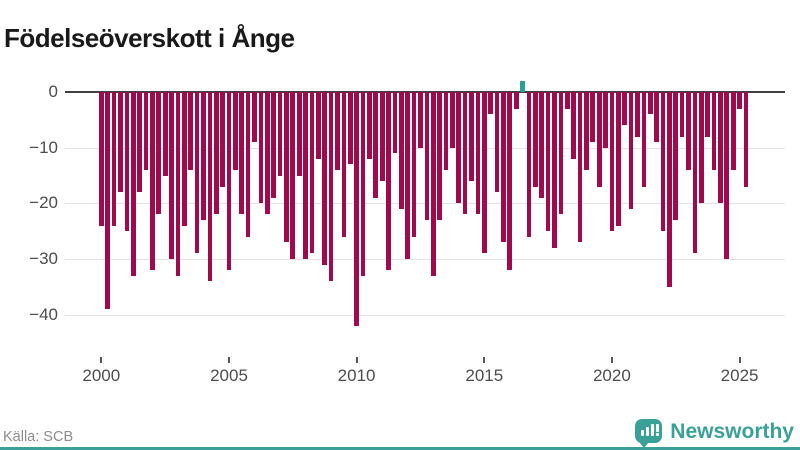 The width and height of the screenshot is (800, 450). Describe the element at coordinates (43, 314) in the screenshot. I see `y-axis-tick-label: −40` at that location.